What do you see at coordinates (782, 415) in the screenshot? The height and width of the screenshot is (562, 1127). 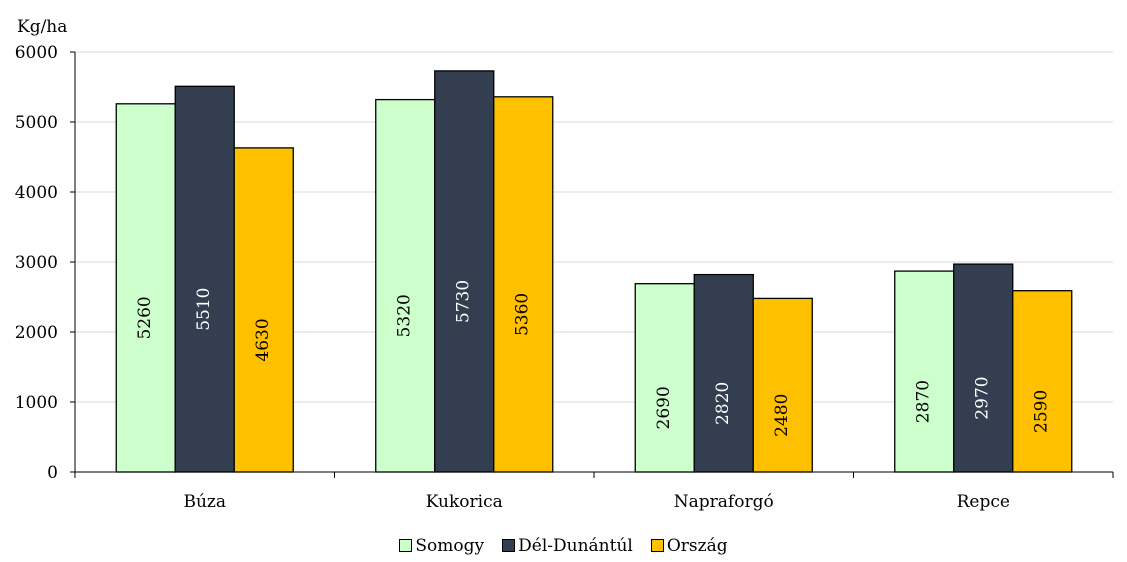 I see `data-label: 2480` at bounding box center [782, 415].